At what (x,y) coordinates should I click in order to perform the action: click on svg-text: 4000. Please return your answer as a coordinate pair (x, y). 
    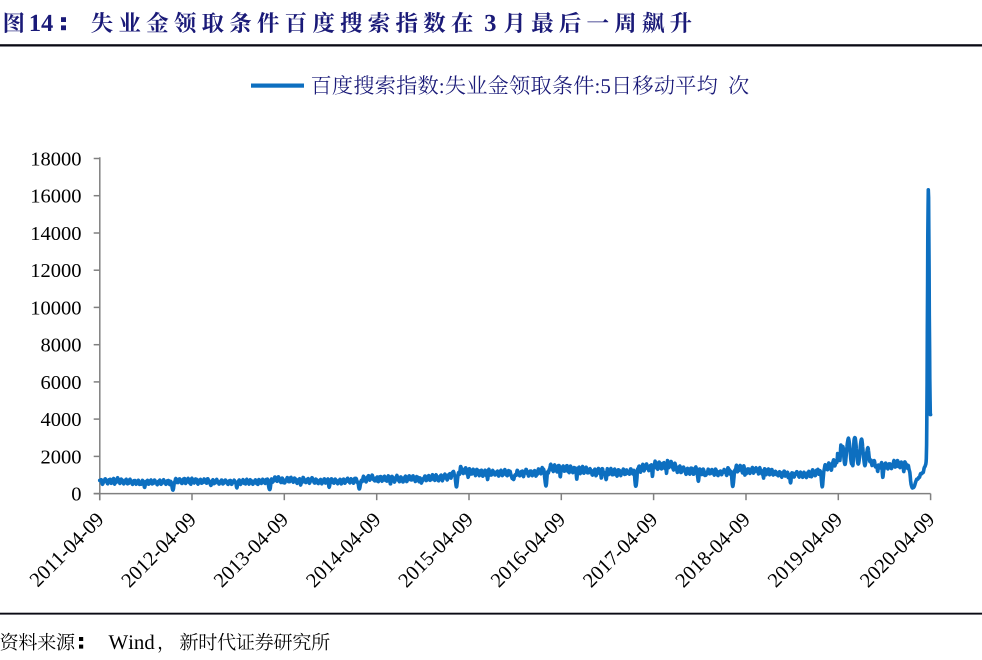
    Looking at the image, I should click on (61, 420).